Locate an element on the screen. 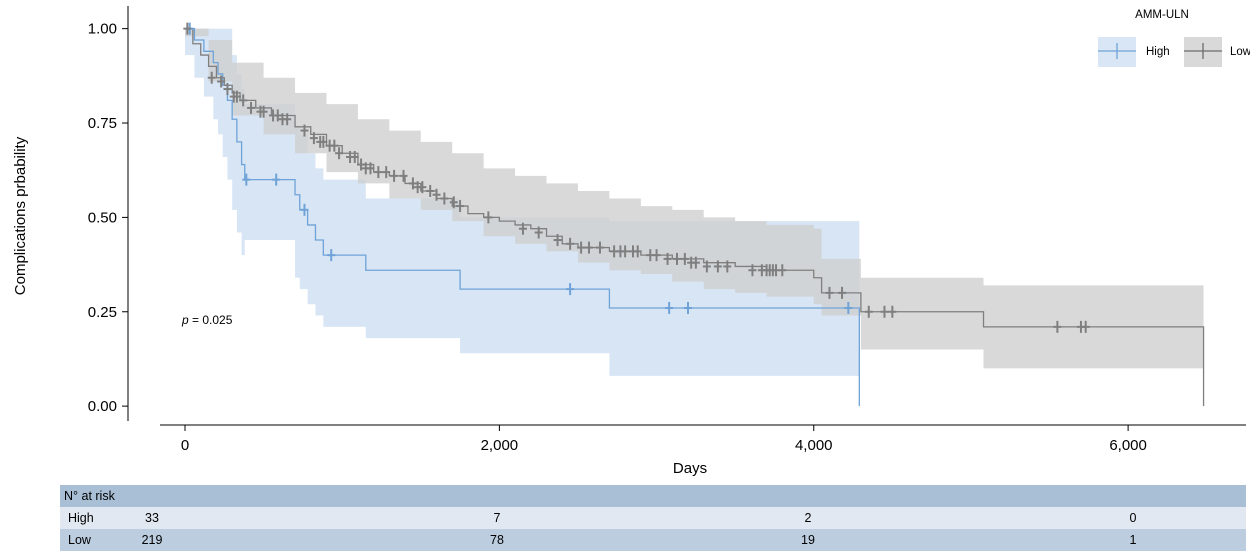  x-tick-label: 0 is located at coordinates (185, 445).